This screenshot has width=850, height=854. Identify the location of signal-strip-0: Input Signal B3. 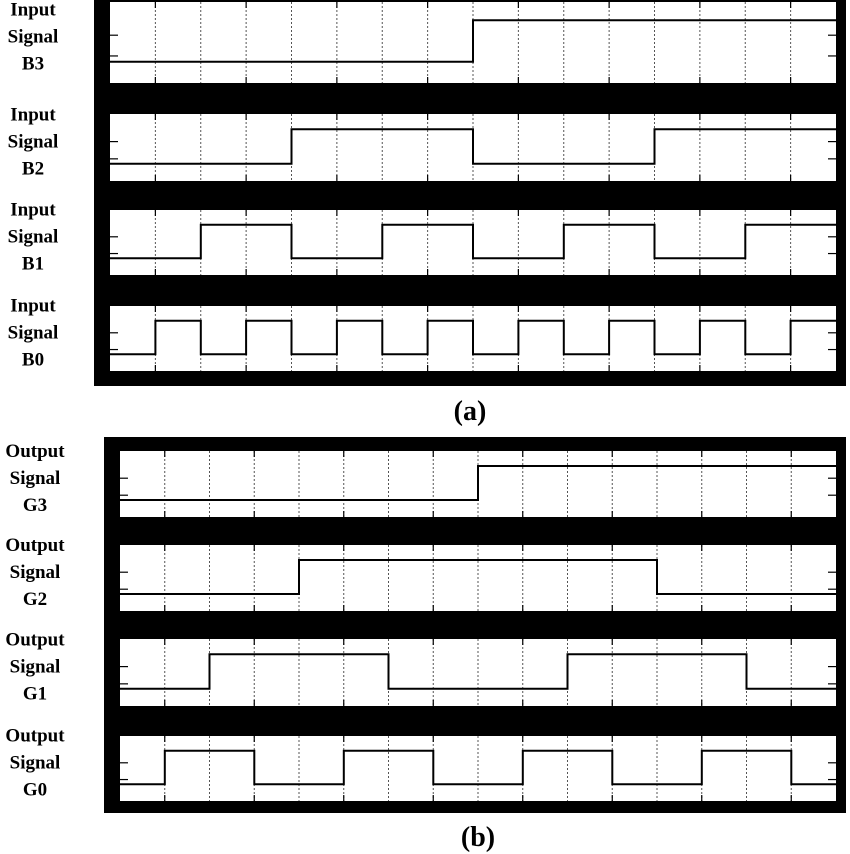
(422, 41).